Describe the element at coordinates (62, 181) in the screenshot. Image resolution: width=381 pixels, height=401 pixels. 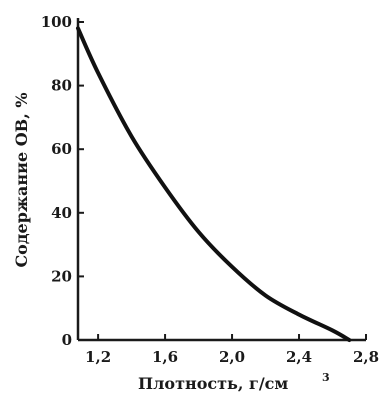
I see `y-ticks: 0 20 40 60 80 100` at that location.